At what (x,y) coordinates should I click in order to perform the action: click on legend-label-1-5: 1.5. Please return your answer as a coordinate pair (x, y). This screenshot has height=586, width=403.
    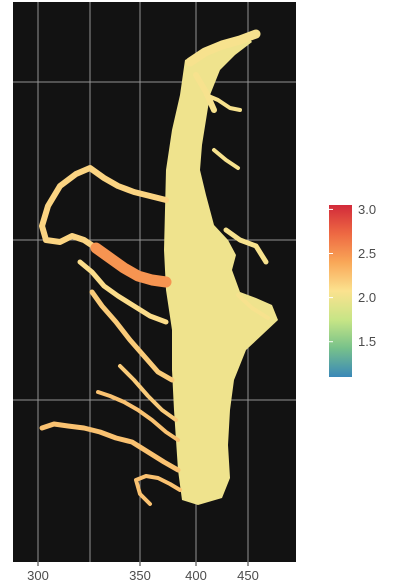
    Looking at the image, I should click on (367, 341).